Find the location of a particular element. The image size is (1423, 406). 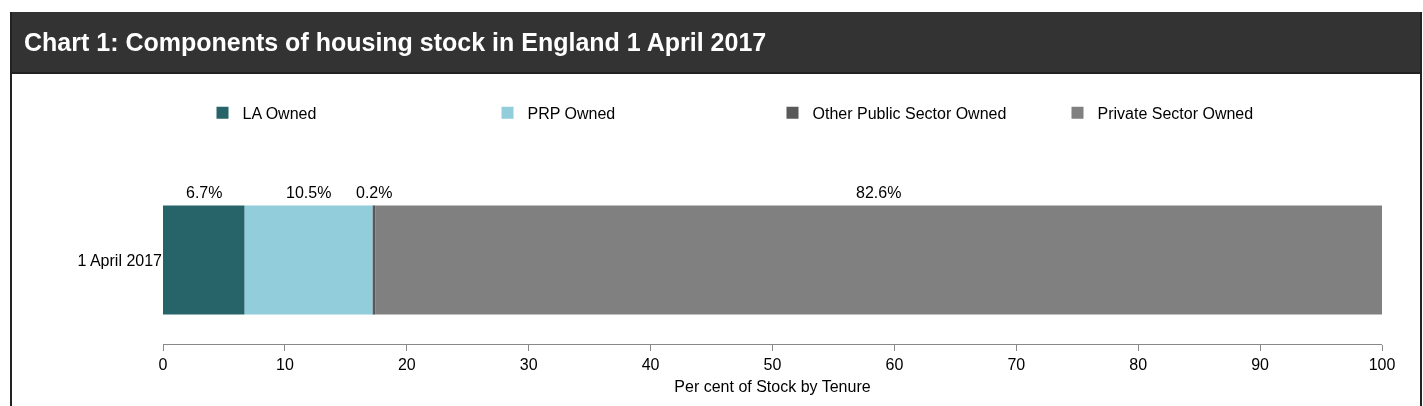

x-tick-label: 30 is located at coordinates (528, 365).